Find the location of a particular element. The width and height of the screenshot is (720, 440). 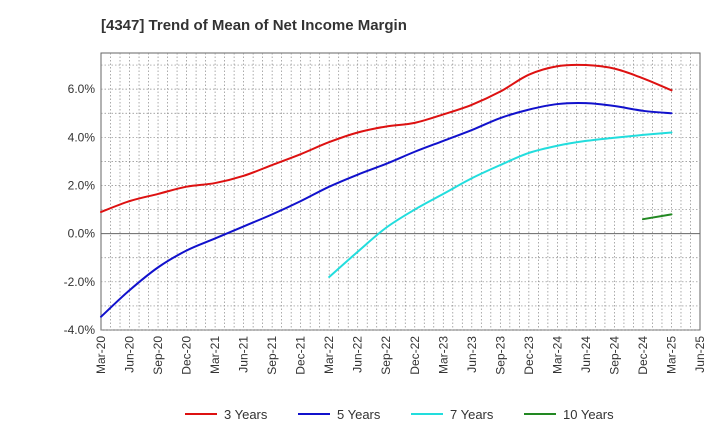

y-tick-label: 2.0% is located at coordinates (82, 185).